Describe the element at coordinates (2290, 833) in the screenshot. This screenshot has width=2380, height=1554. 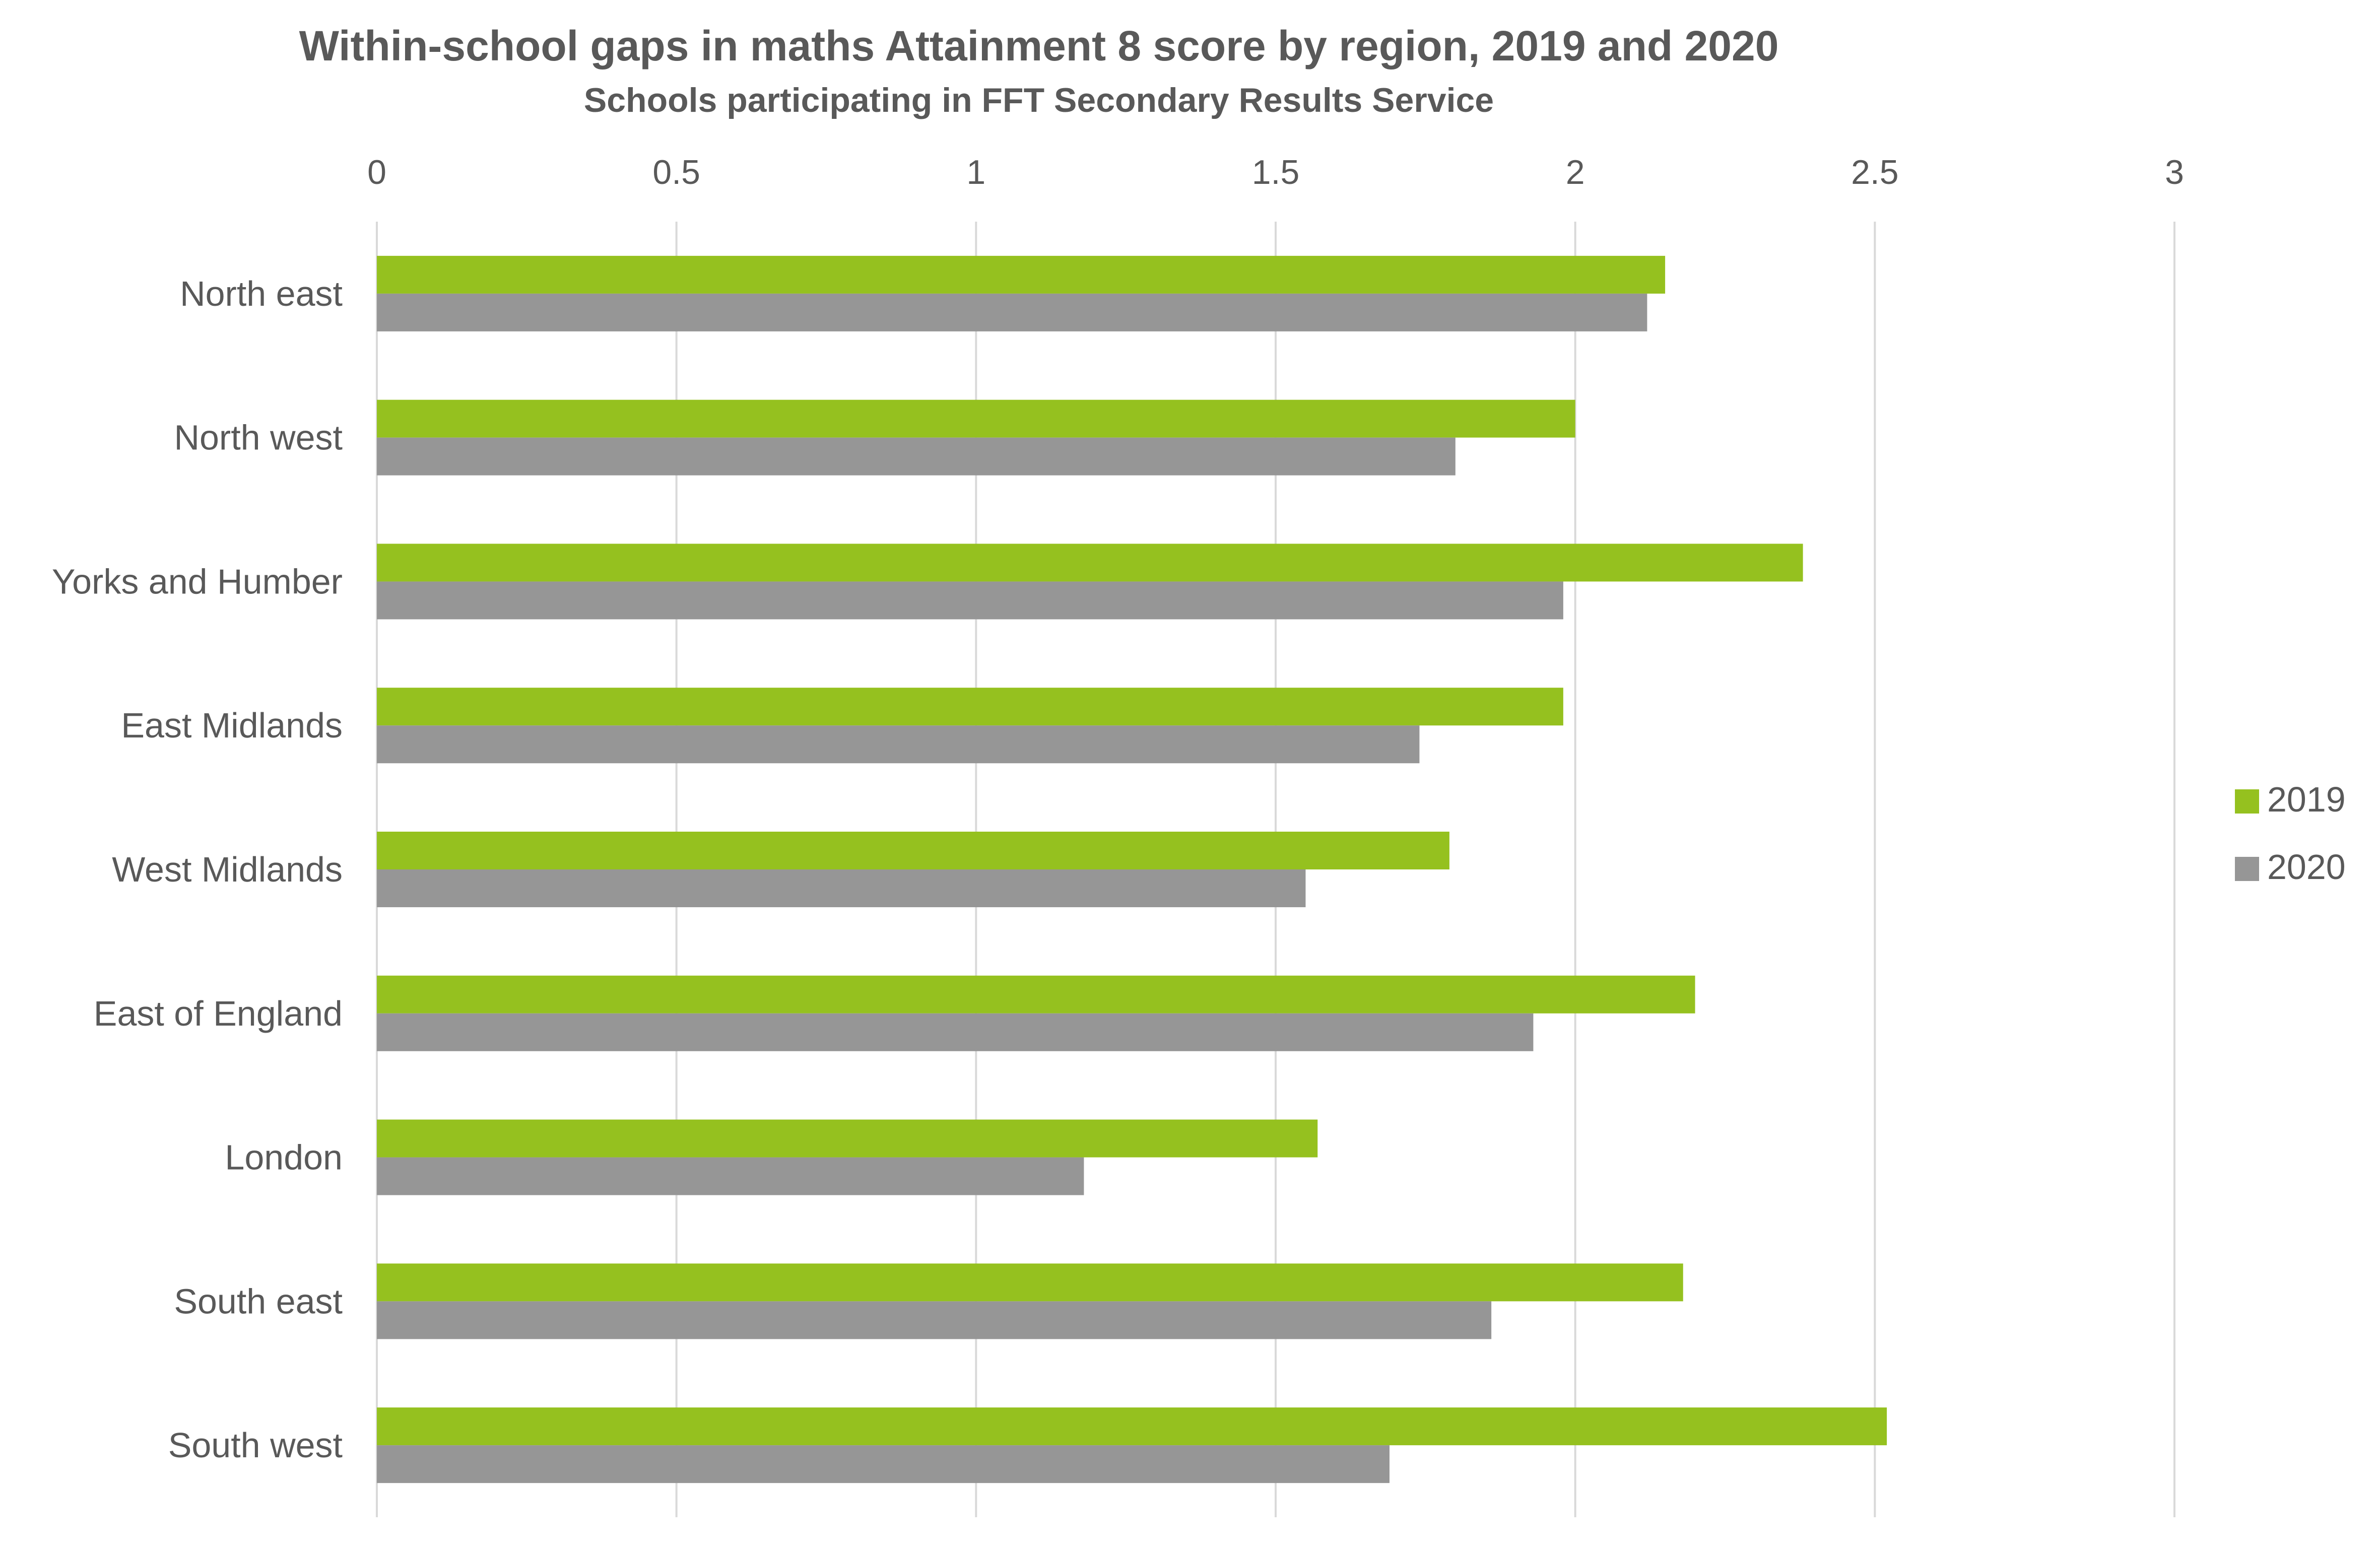
I see `legend: 2019 2020` at that location.